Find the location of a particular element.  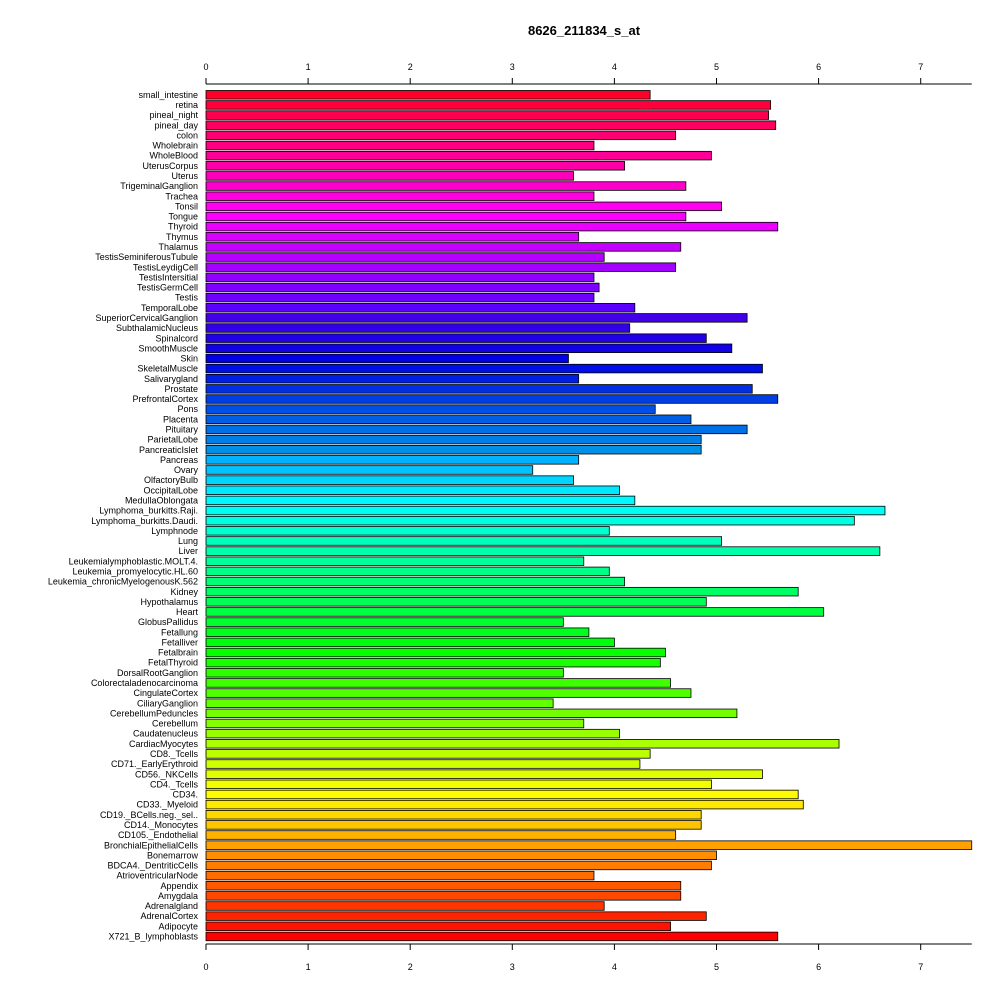

category-label: CD105._Endothelial is located at coordinates (158, 835).